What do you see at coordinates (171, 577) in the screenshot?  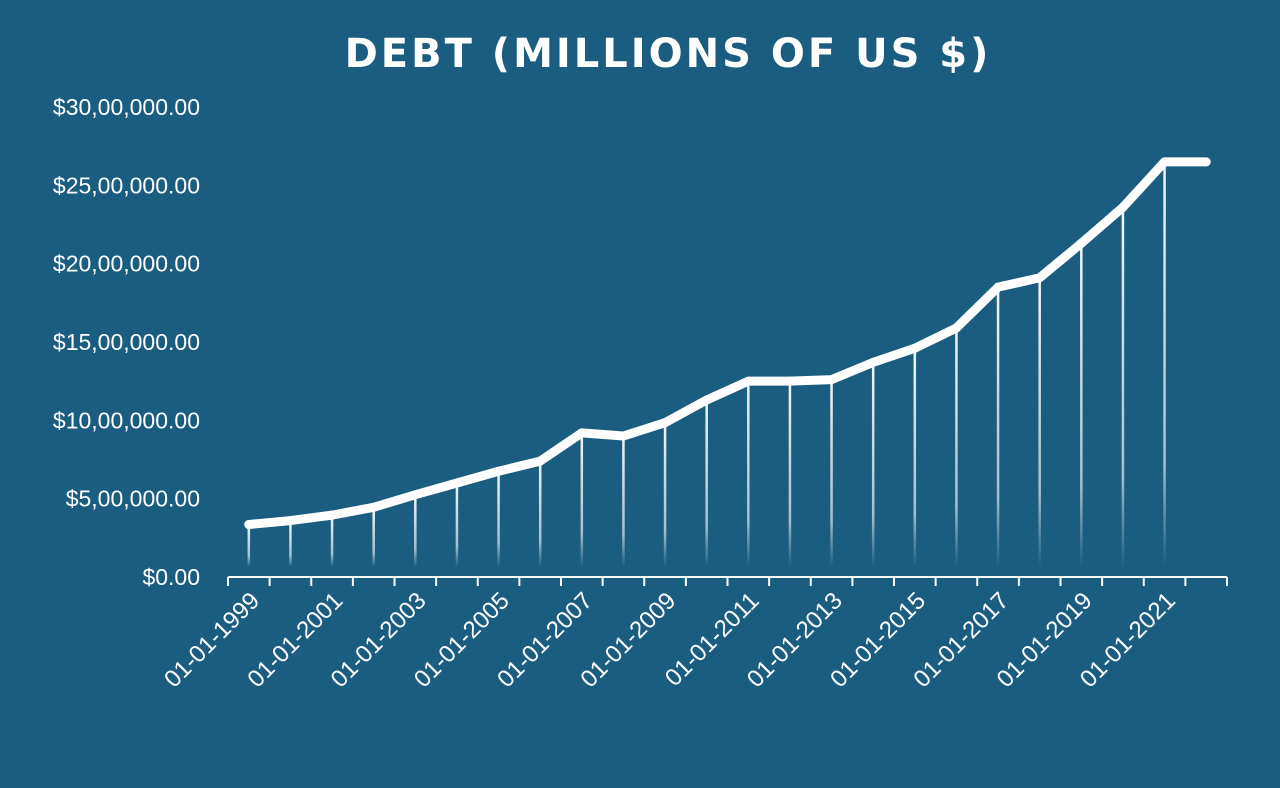 I see `y-tick-label: $0.00` at bounding box center [171, 577].